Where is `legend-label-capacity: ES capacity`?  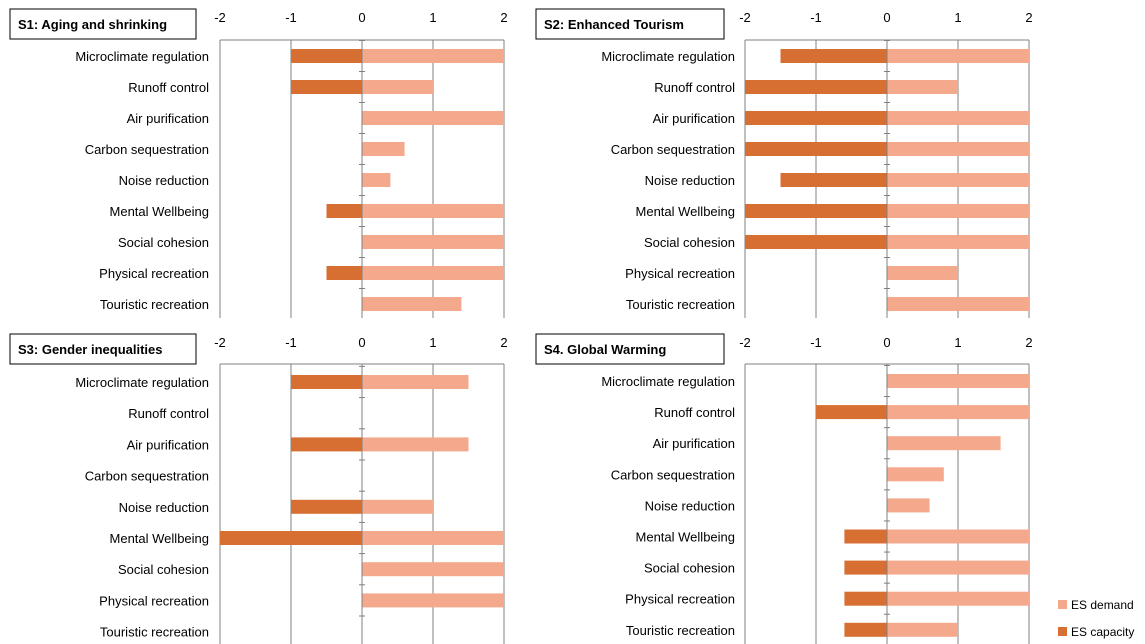 legend-label-capacity: ES capacity is located at coordinates (1102, 632).